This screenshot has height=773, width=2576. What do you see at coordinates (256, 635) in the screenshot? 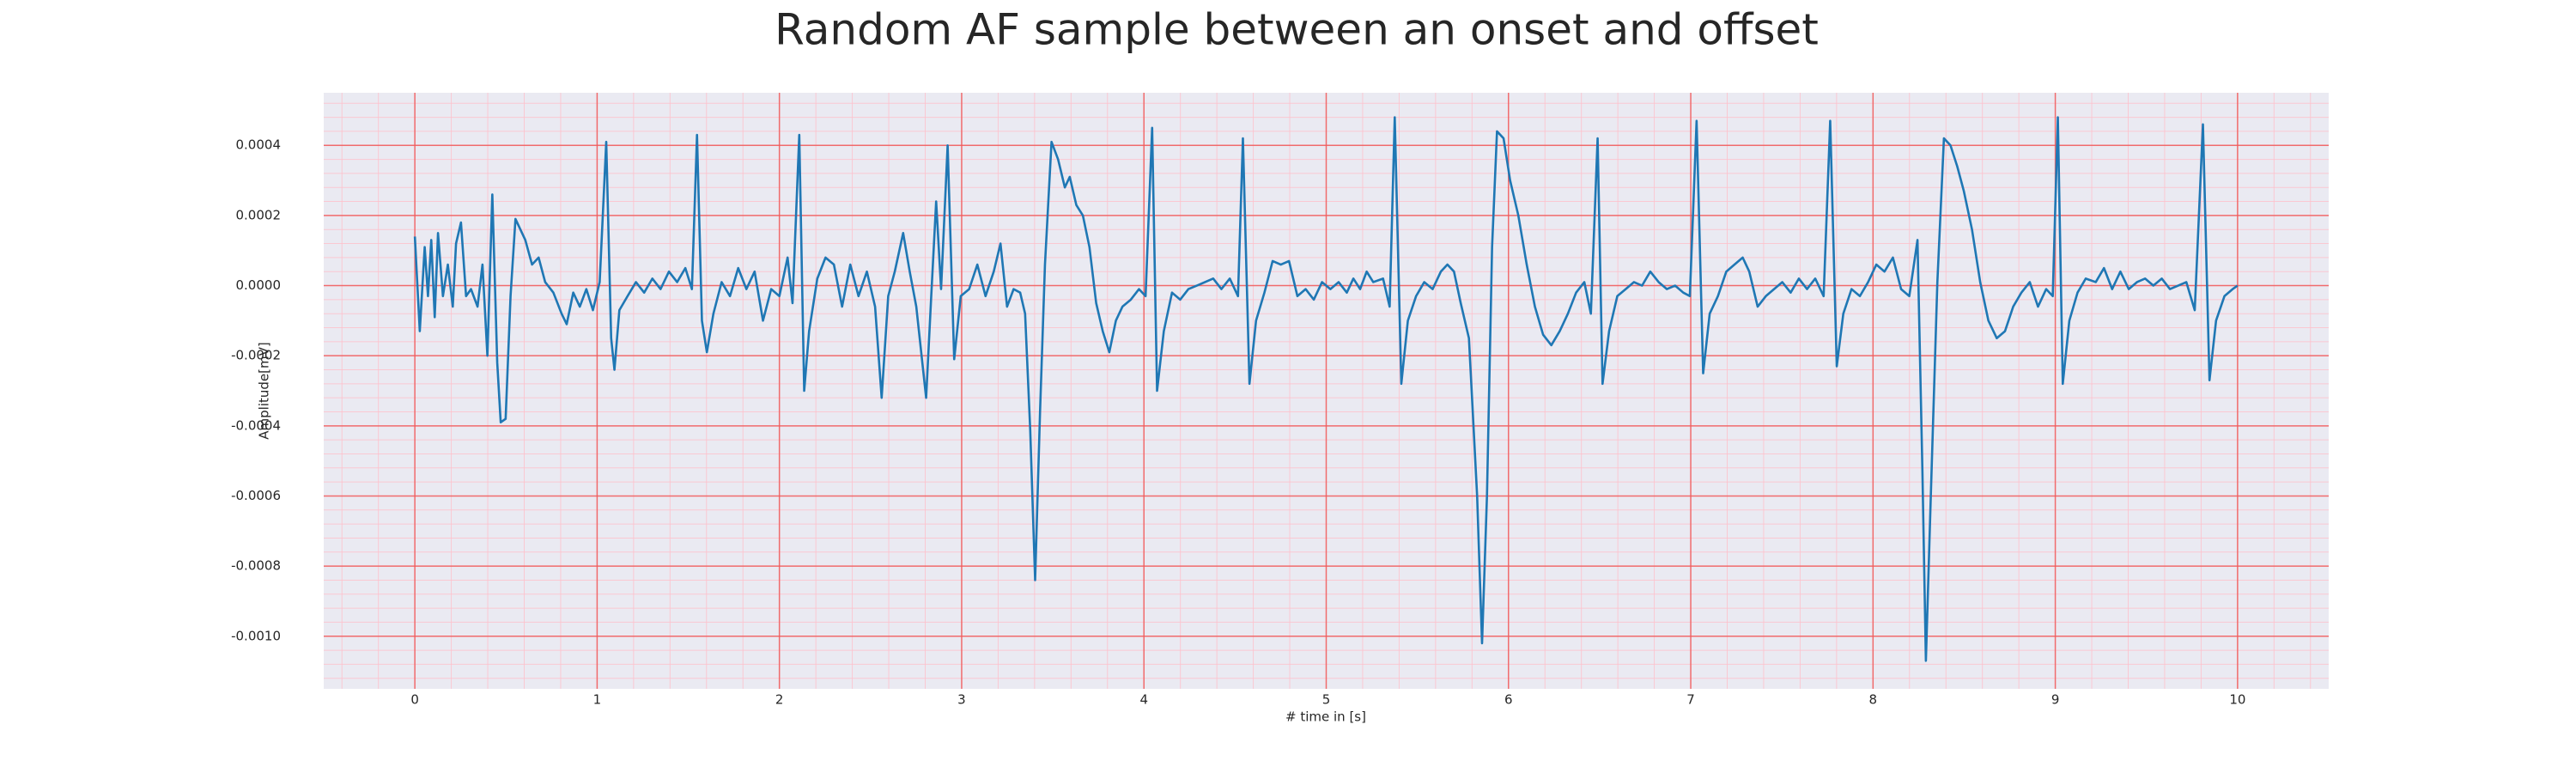
I see `y-tick-label: -0.0010` at bounding box center [256, 635].